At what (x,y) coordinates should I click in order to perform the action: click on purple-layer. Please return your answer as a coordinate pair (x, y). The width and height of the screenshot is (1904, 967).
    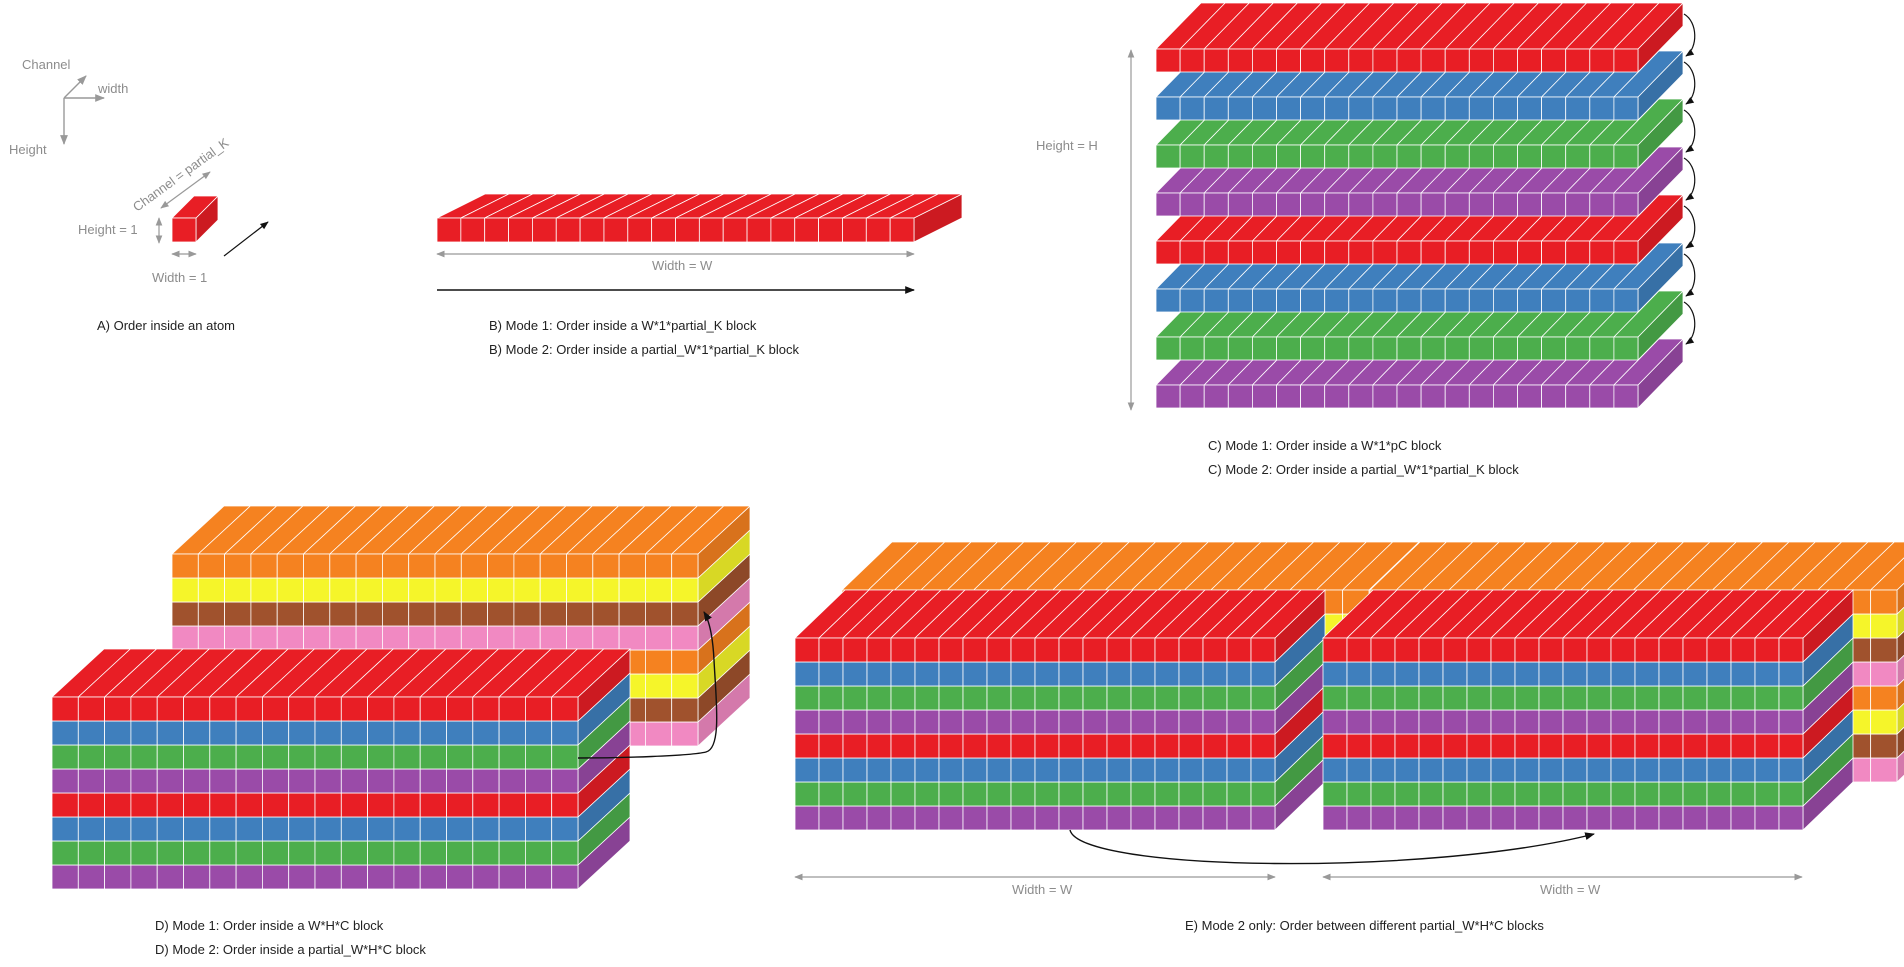
    Looking at the image, I should click on (1060, 794).